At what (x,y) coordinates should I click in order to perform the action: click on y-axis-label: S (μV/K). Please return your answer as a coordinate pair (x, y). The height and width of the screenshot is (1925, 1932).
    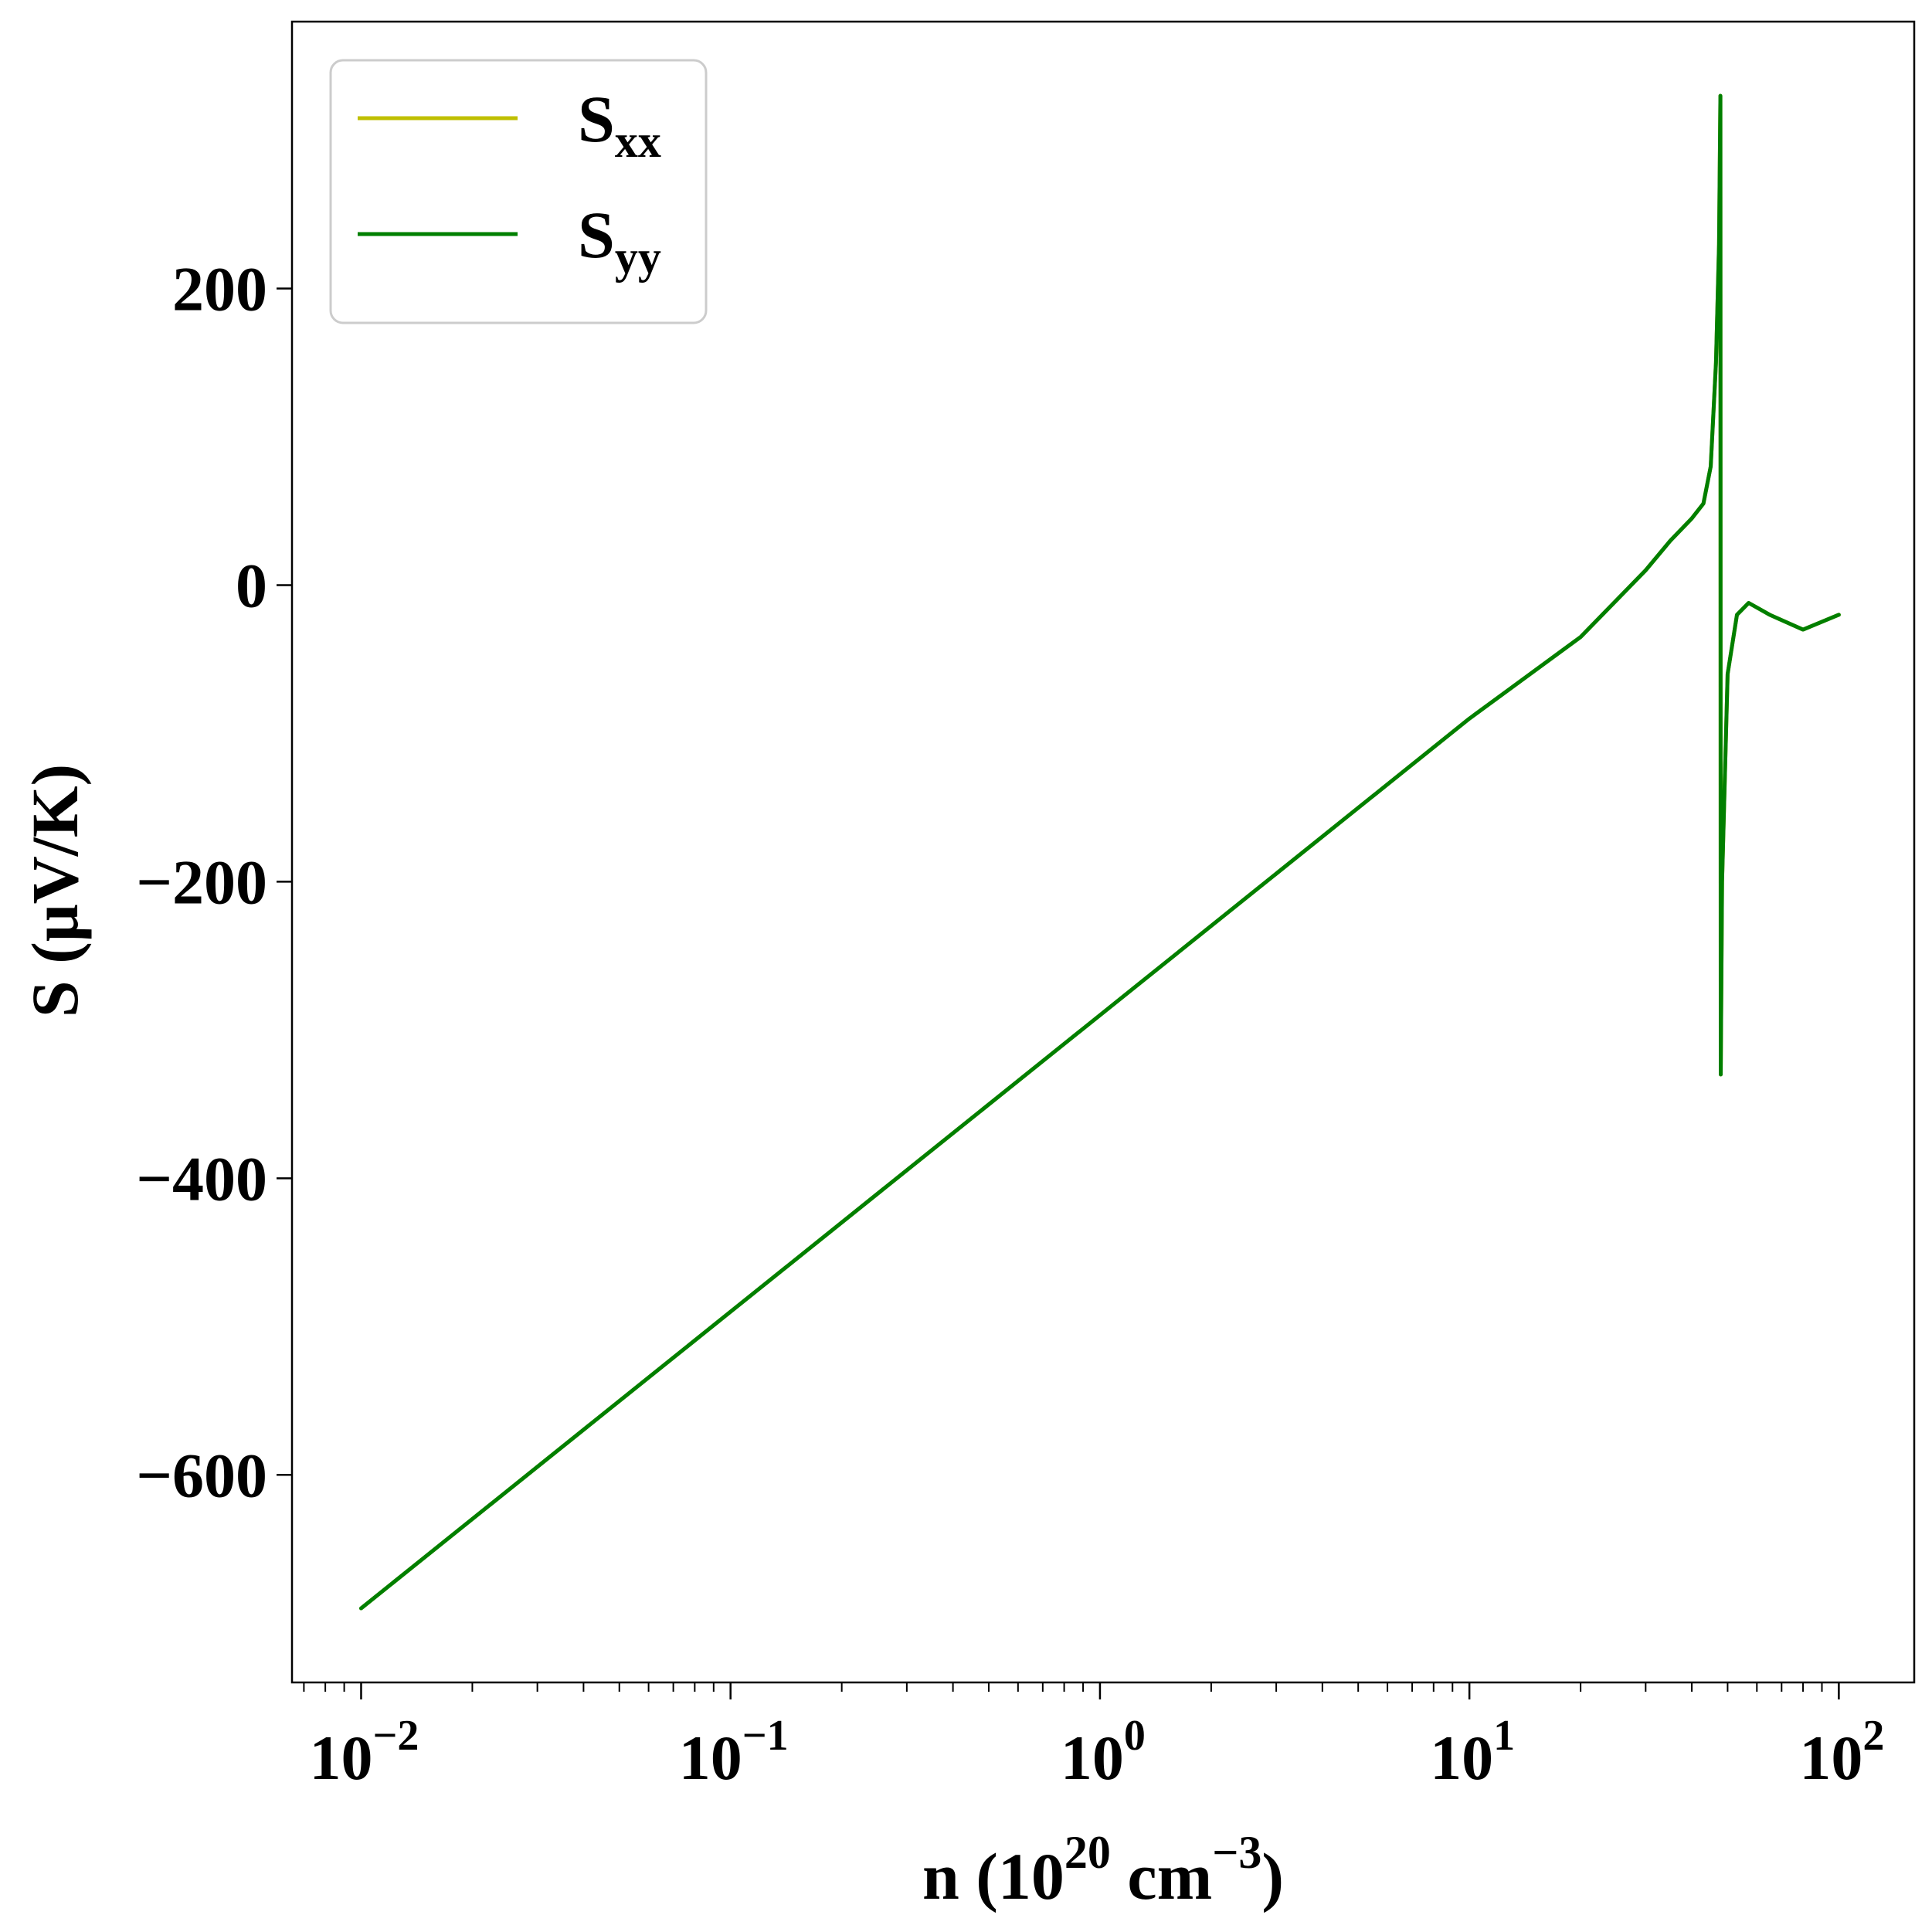
    Looking at the image, I should click on (55, 890).